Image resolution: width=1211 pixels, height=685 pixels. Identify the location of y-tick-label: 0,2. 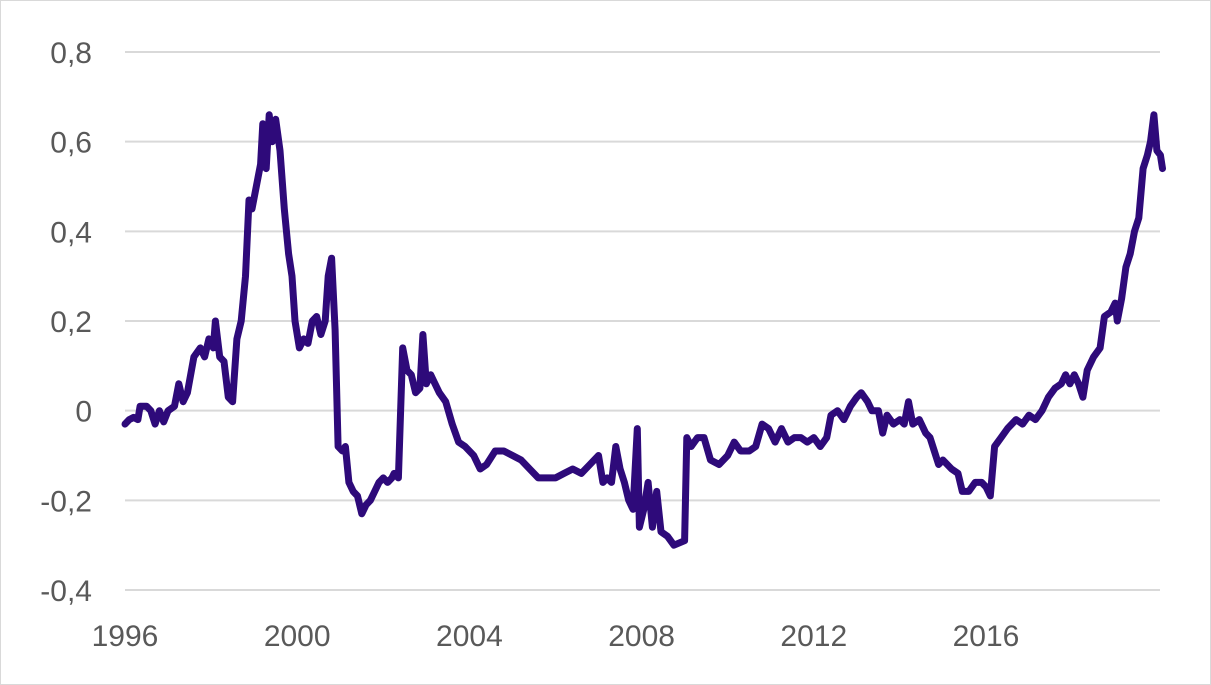
(71, 322).